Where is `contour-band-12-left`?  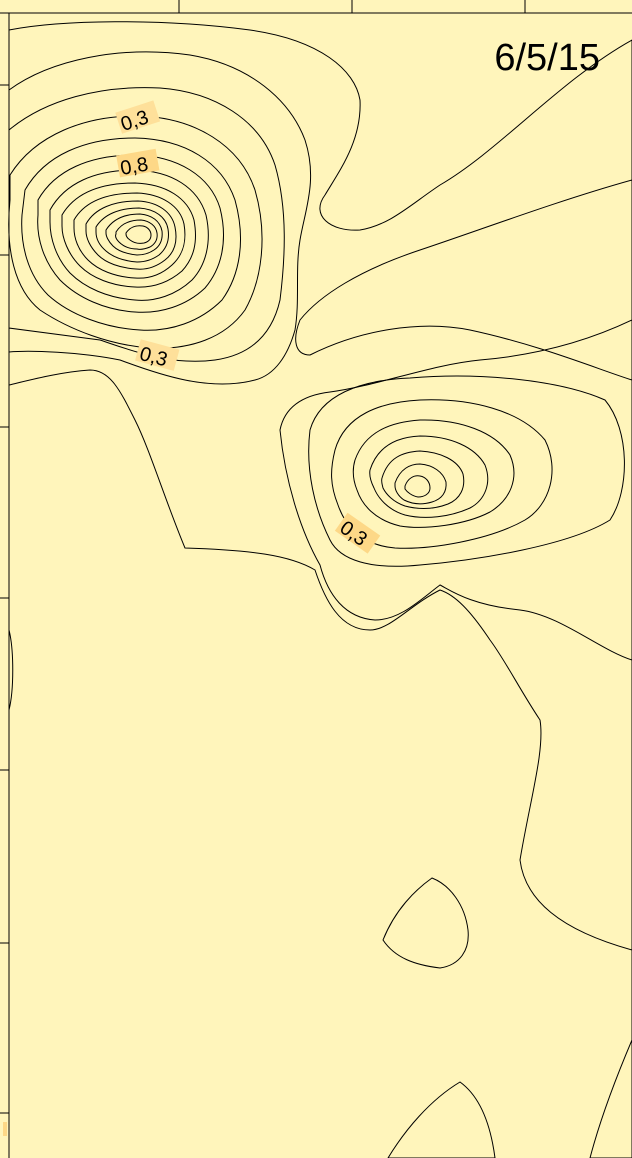
contour-band-12-left is located at coordinates (134, 234).